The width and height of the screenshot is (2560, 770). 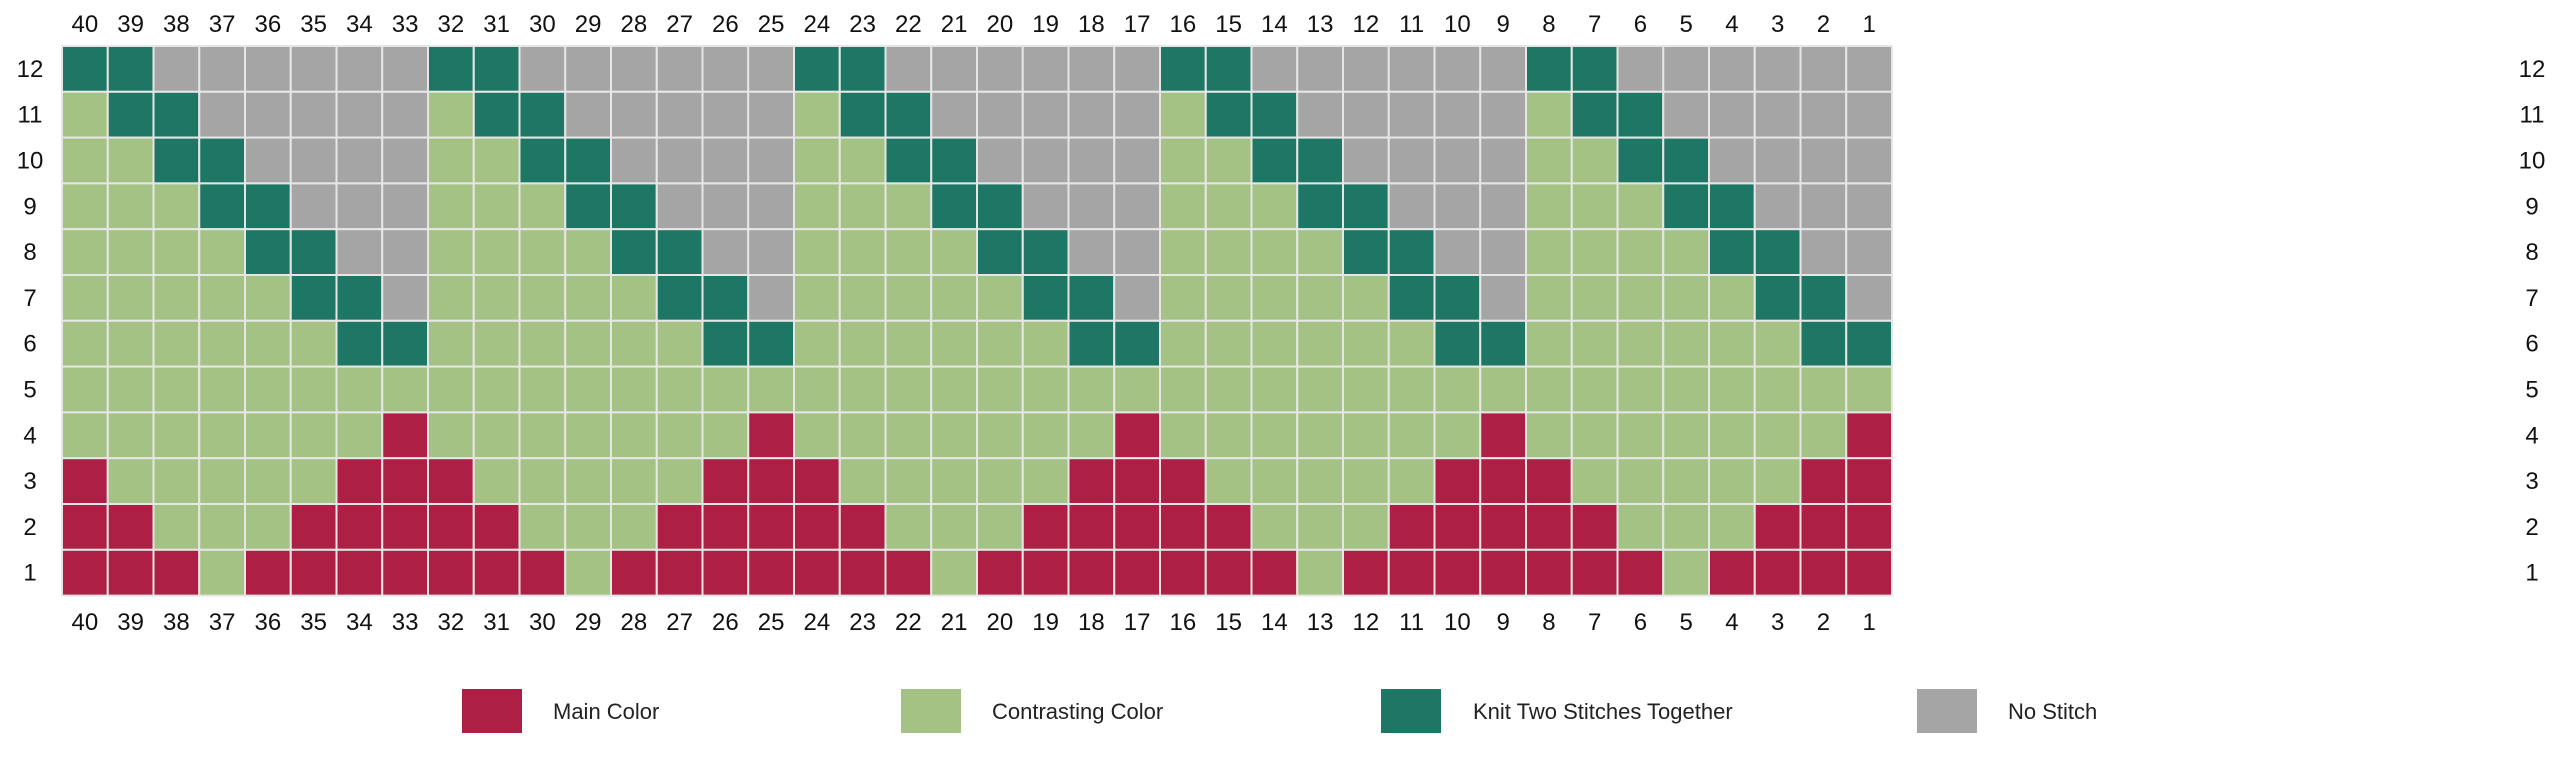 What do you see at coordinates (771, 622) in the screenshot?
I see `column-number-bottom: 25` at bounding box center [771, 622].